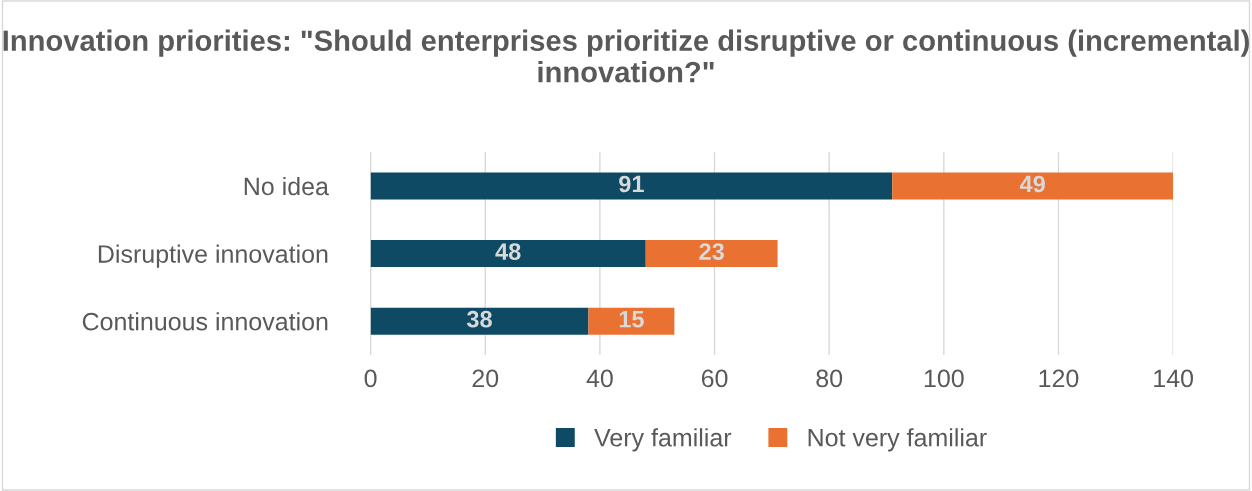 This screenshot has height=491, width=1252. Describe the element at coordinates (286, 186) in the screenshot. I see `y-tick-label: No idea` at that location.